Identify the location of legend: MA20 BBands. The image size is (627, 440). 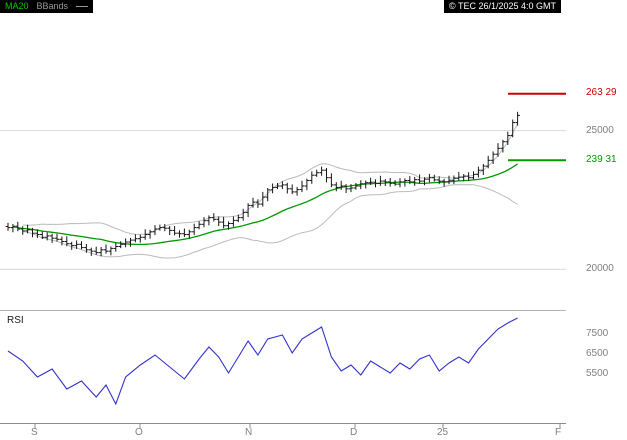
(47, 6).